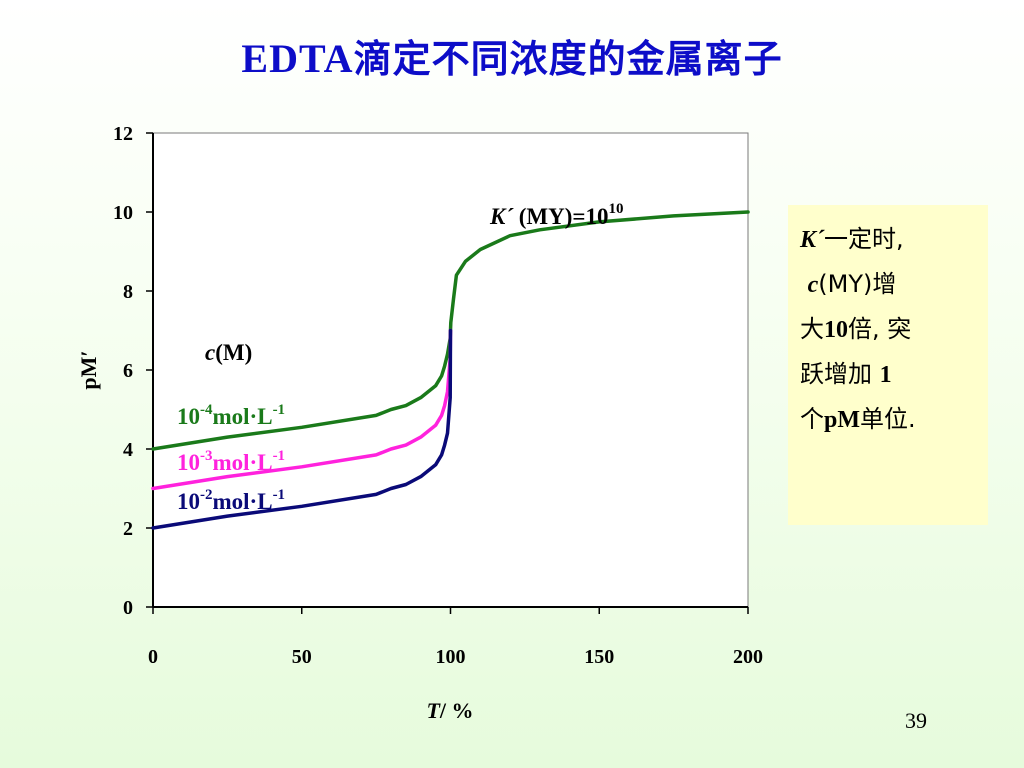 The height and width of the screenshot is (768, 1024). I want to click on series-label-1e-2-unit: mol·L, so click(243, 501).